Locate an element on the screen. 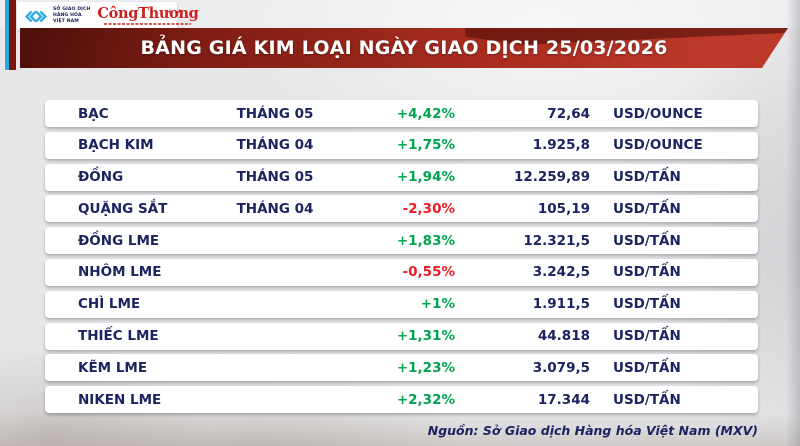  change-percent: +1% is located at coordinates (437, 304).